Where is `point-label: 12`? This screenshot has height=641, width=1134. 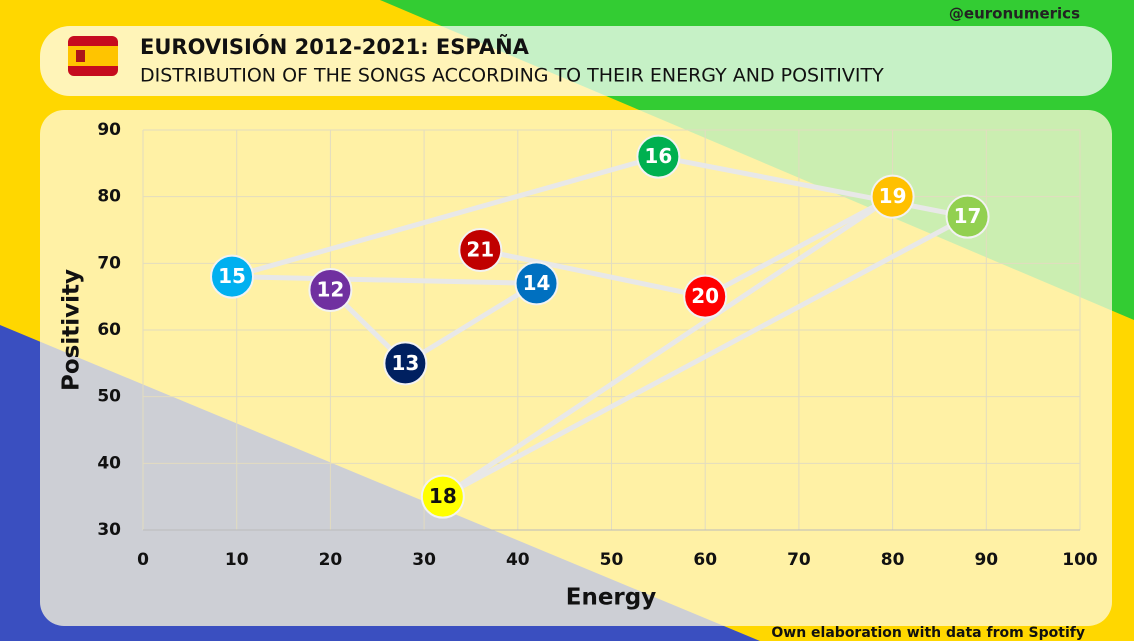
point-label: 12 is located at coordinates (330, 290).